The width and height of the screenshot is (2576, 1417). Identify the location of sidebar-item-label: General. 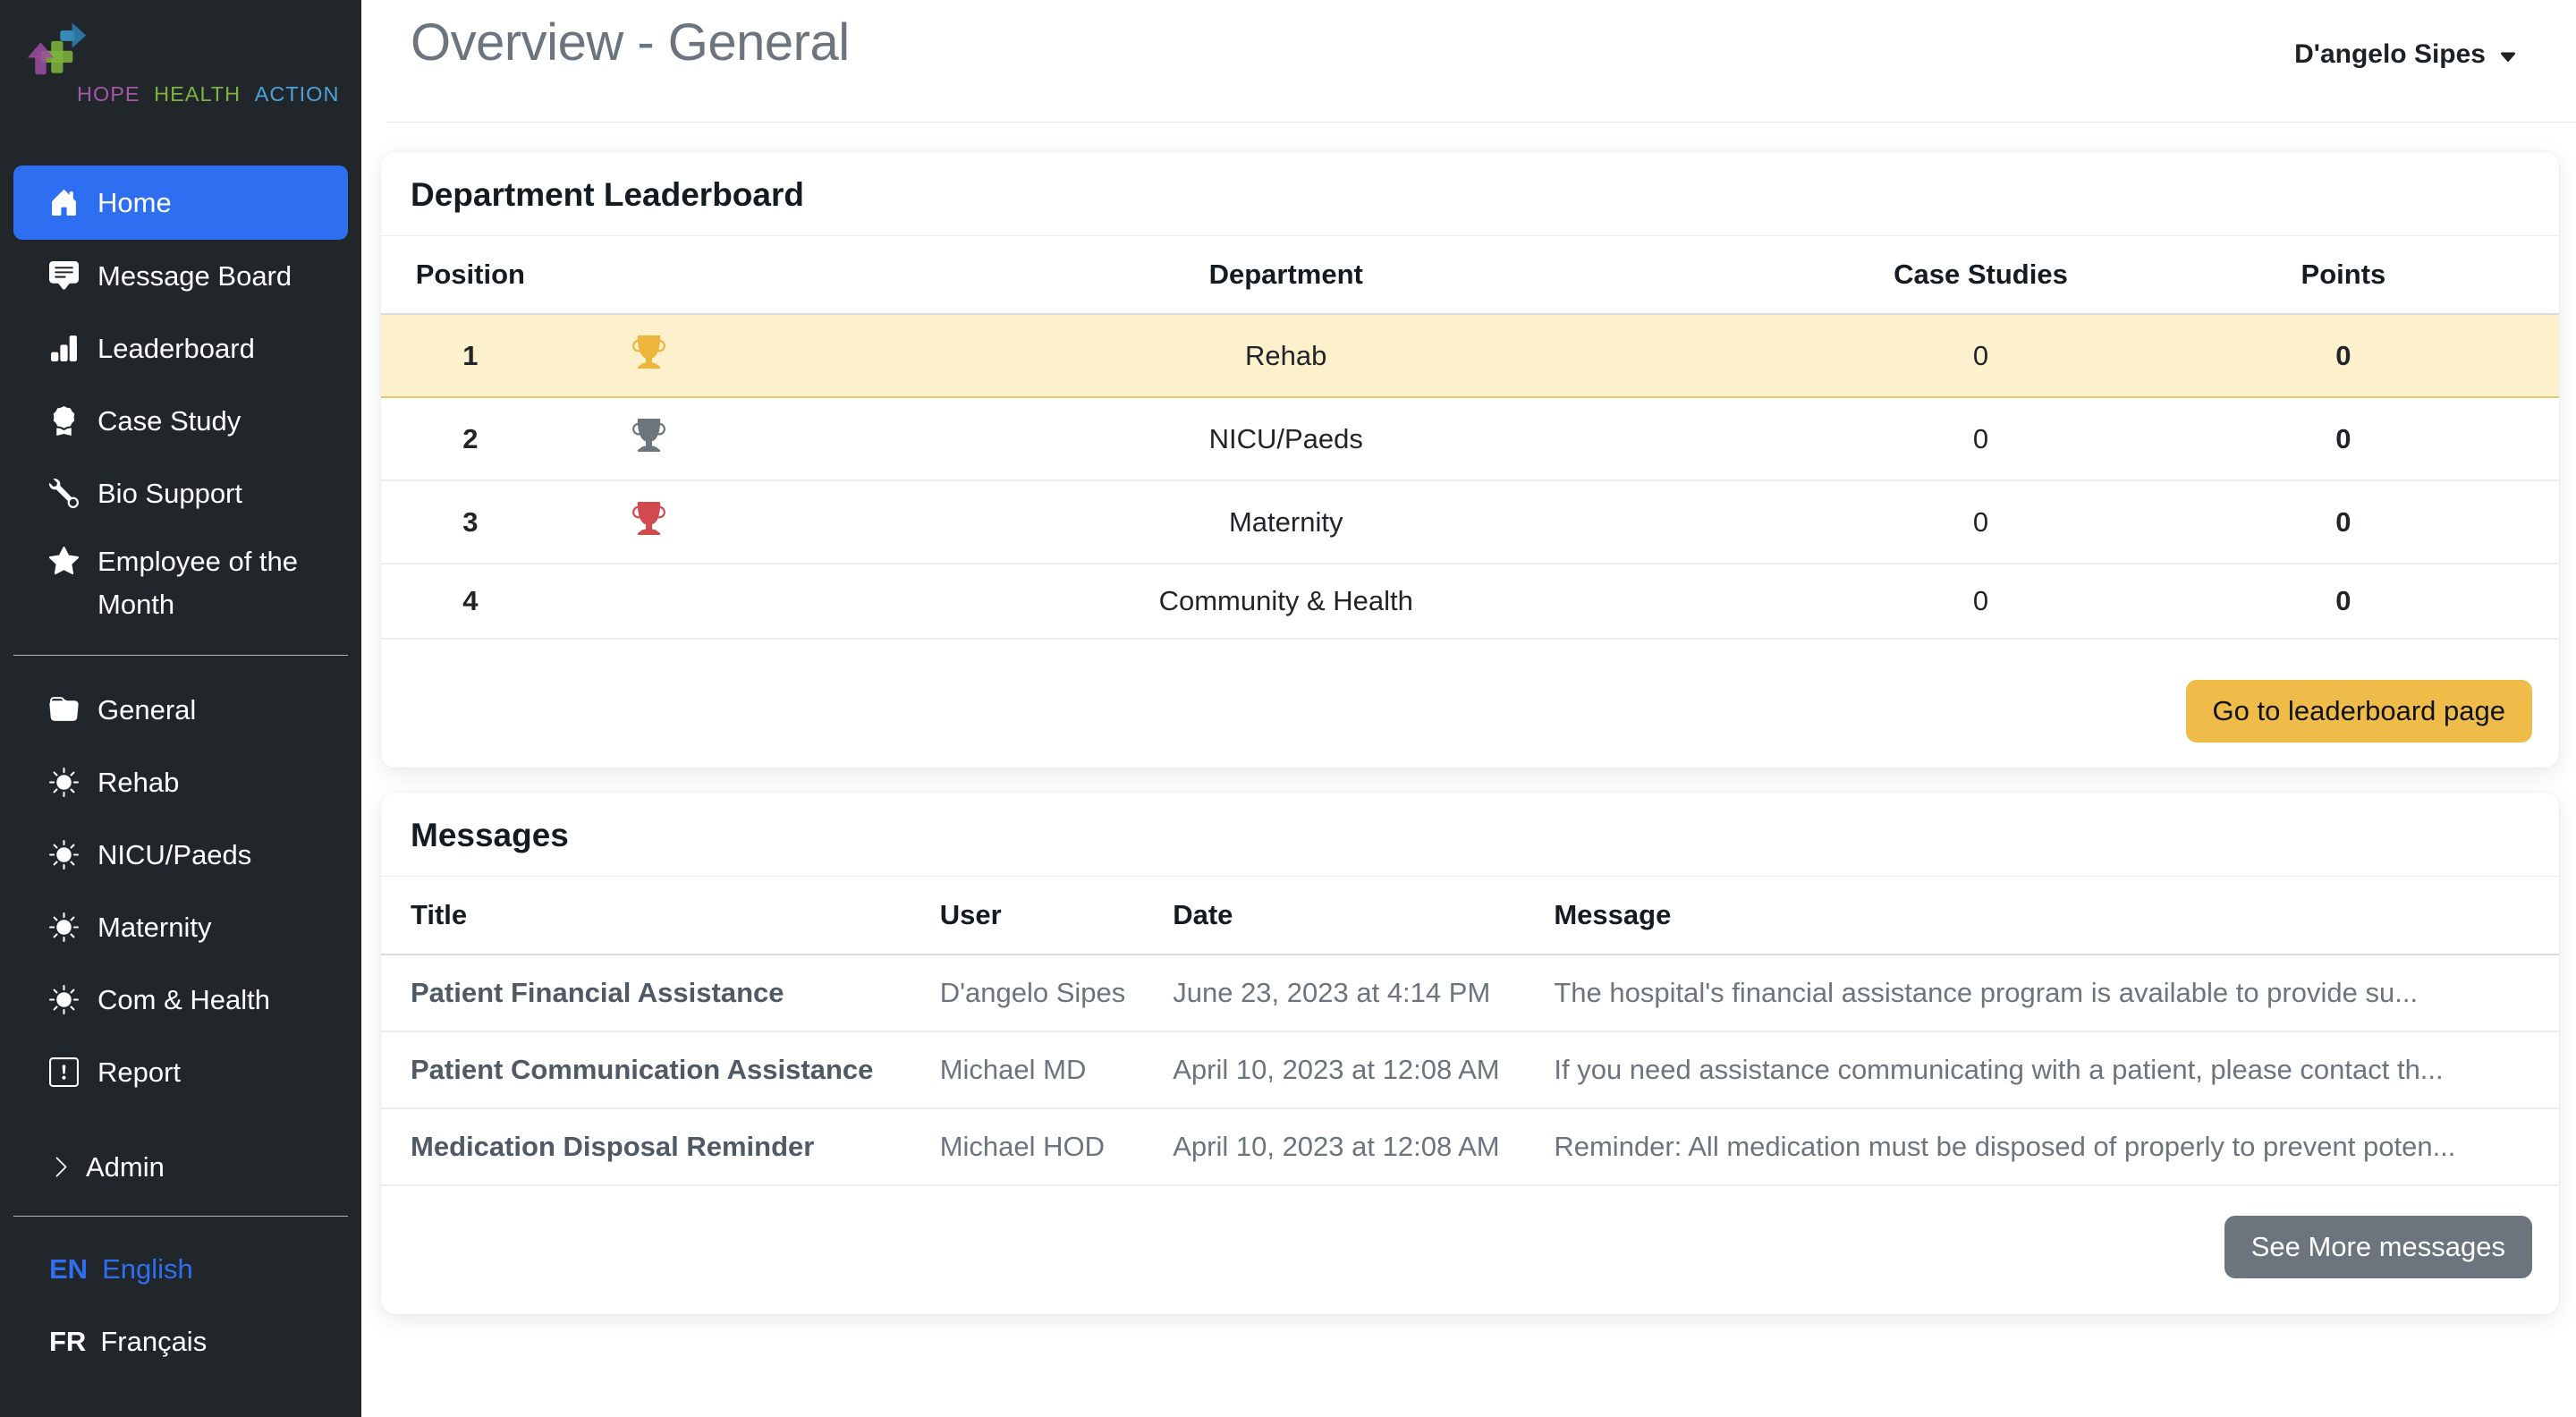
(147, 709).